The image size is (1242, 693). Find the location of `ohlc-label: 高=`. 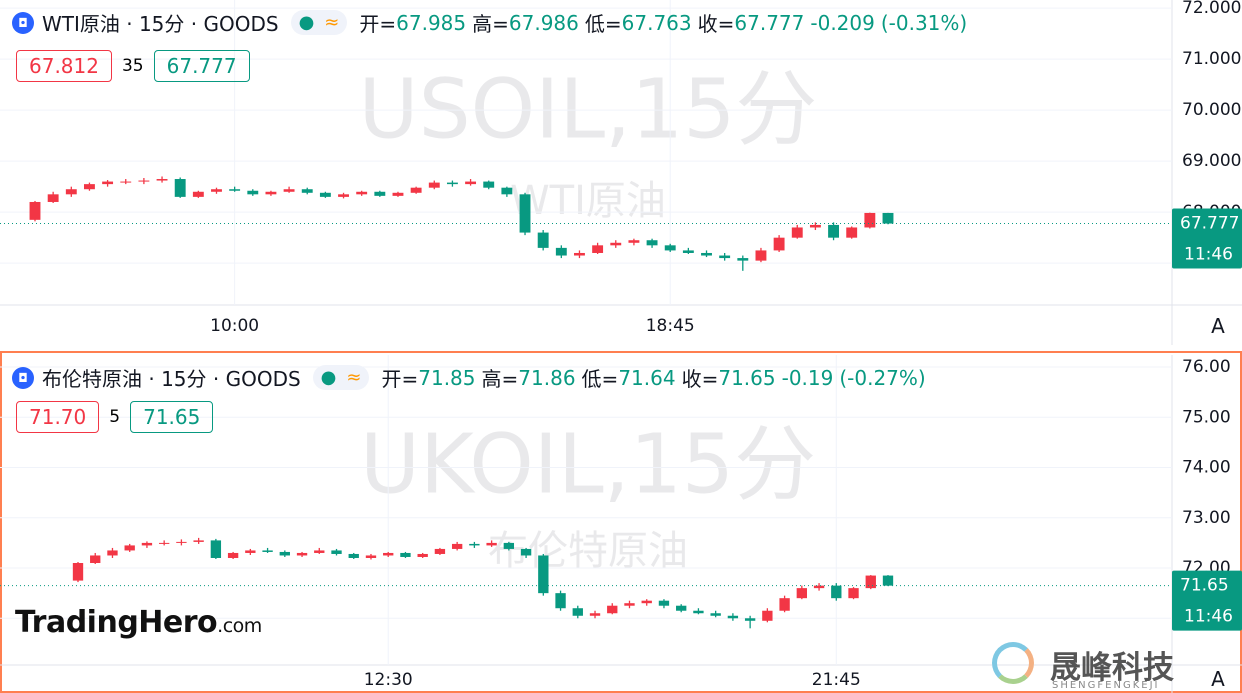

ohlc-label: 高= is located at coordinates (490, 24).